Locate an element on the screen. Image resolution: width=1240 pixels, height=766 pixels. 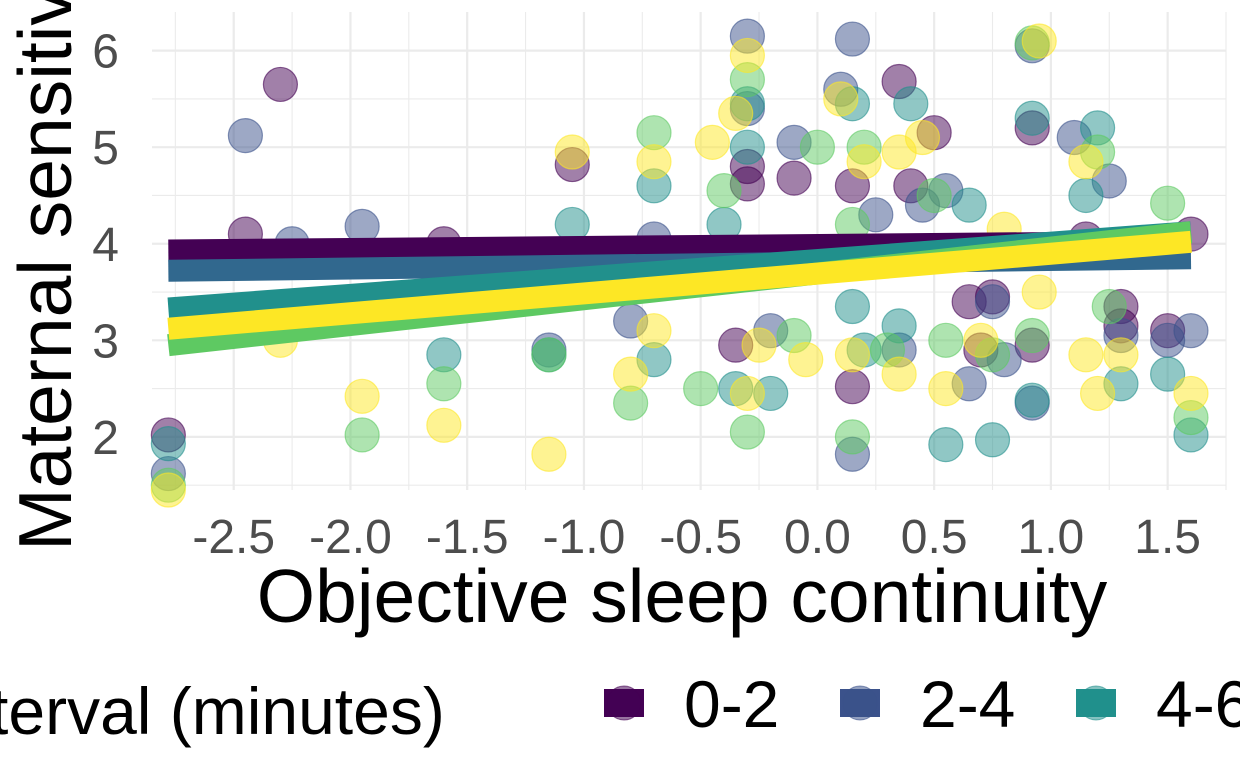
x-tick-label: 0.5 is located at coordinates (934, 537).